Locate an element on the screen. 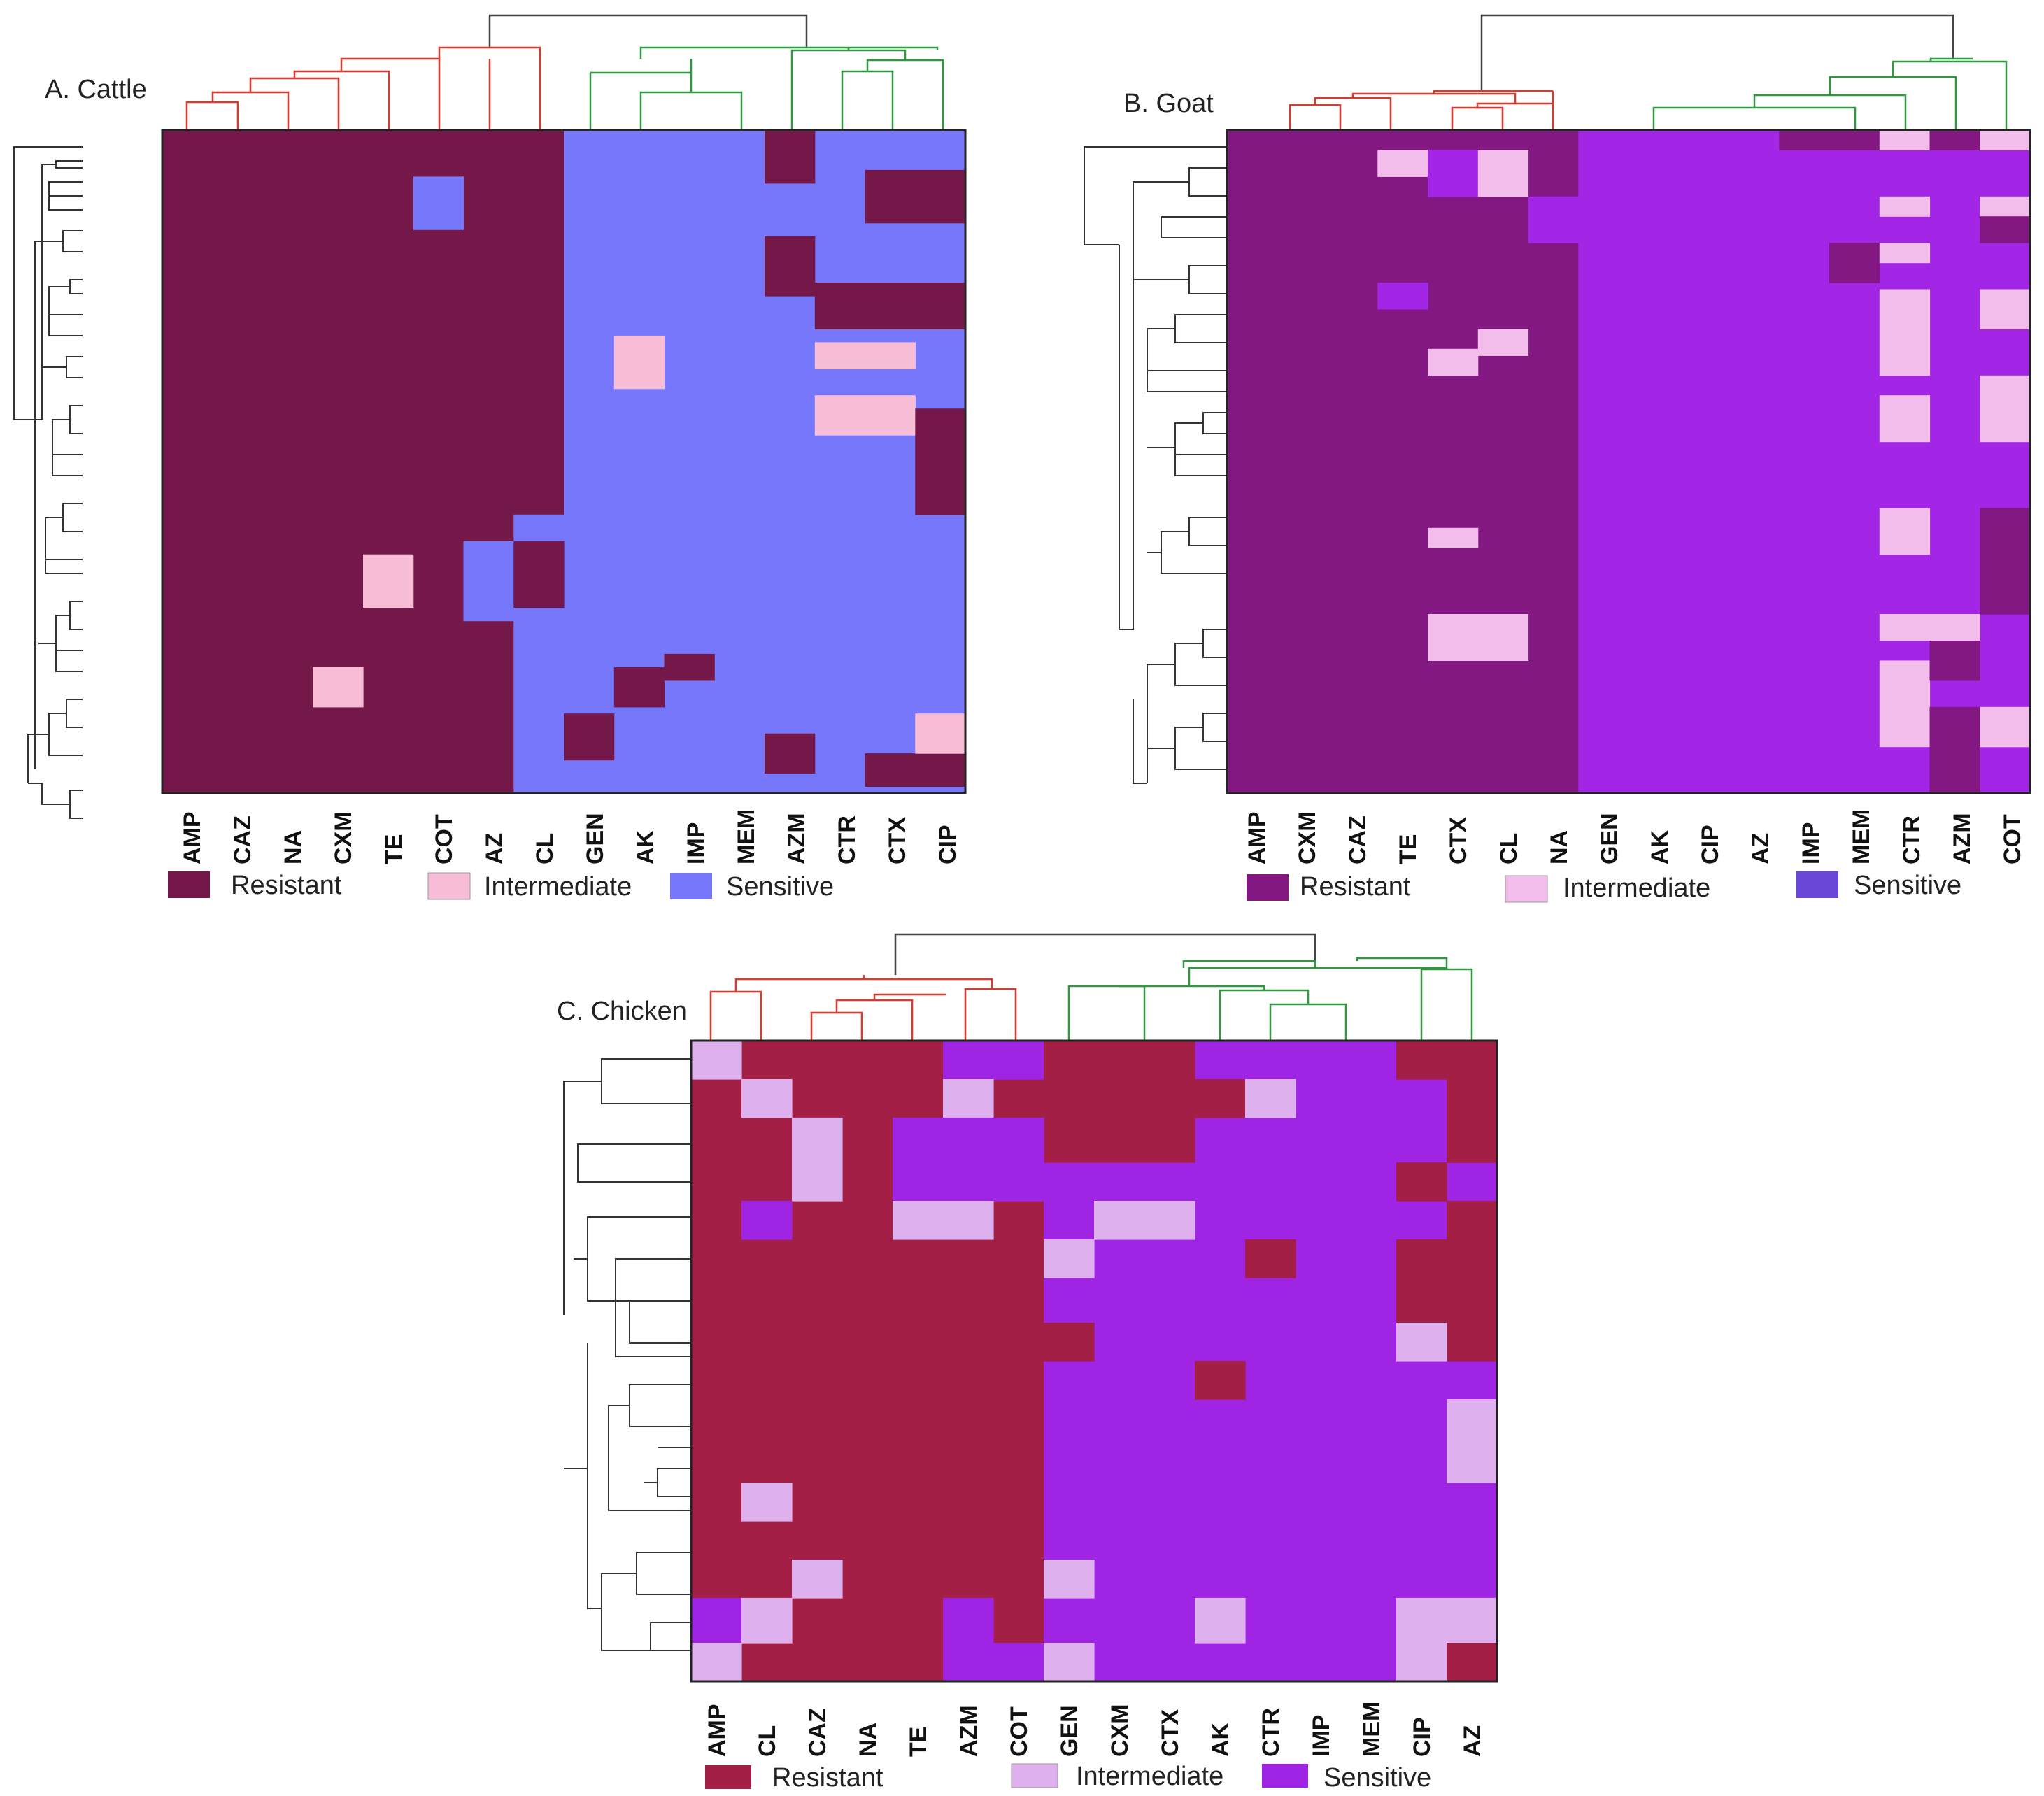 This screenshot has height=1796, width=2044. column-dendrogram-cattle is located at coordinates (564, 72).